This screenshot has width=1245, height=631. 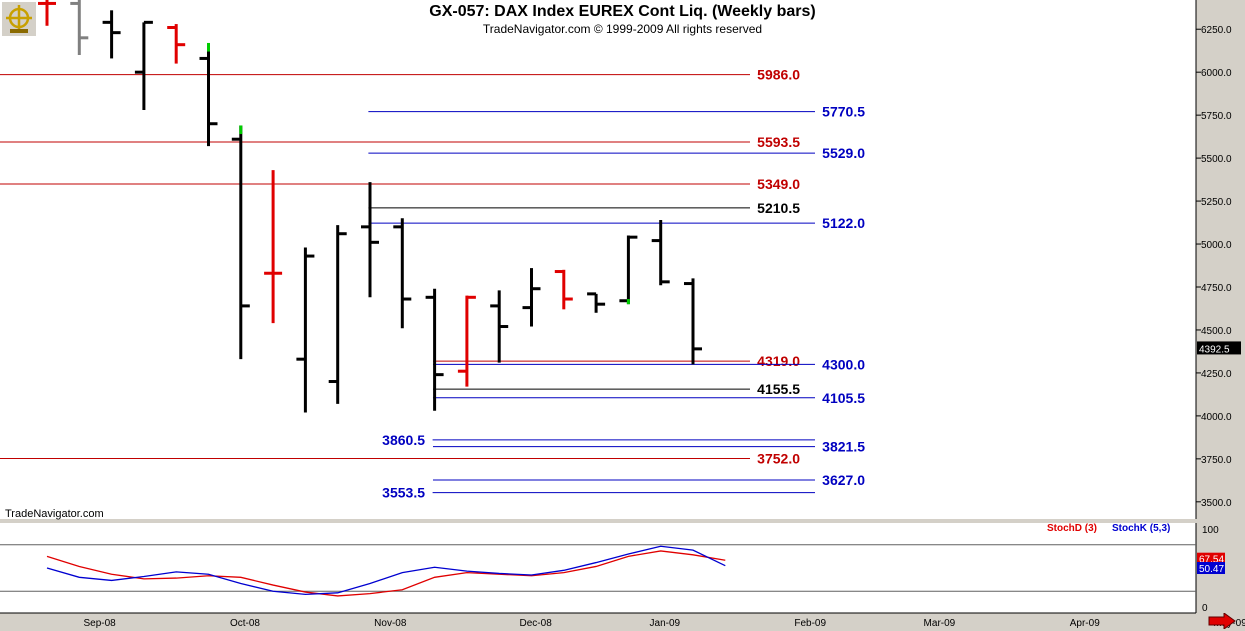 What do you see at coordinates (1222, 621) in the screenshot?
I see `scroll-right-arrow-icon` at bounding box center [1222, 621].